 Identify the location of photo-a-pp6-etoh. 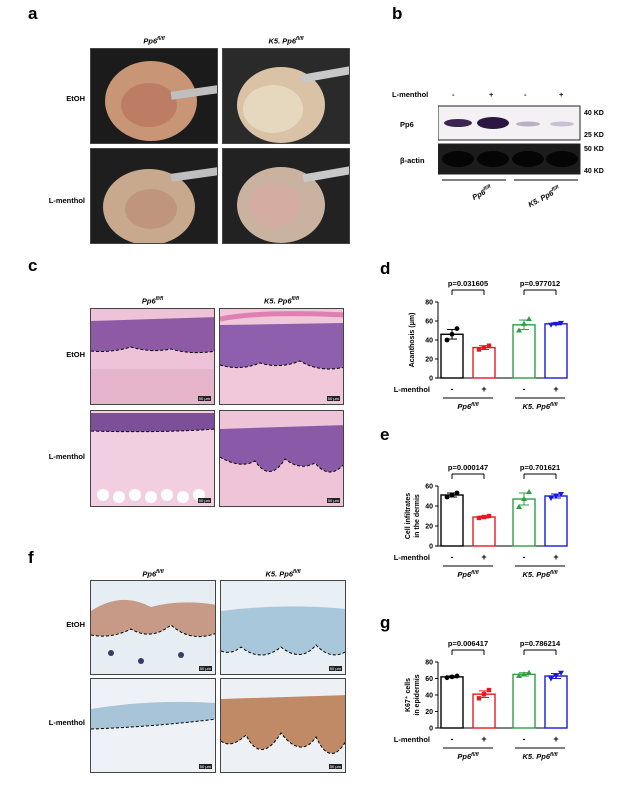
(154, 96).